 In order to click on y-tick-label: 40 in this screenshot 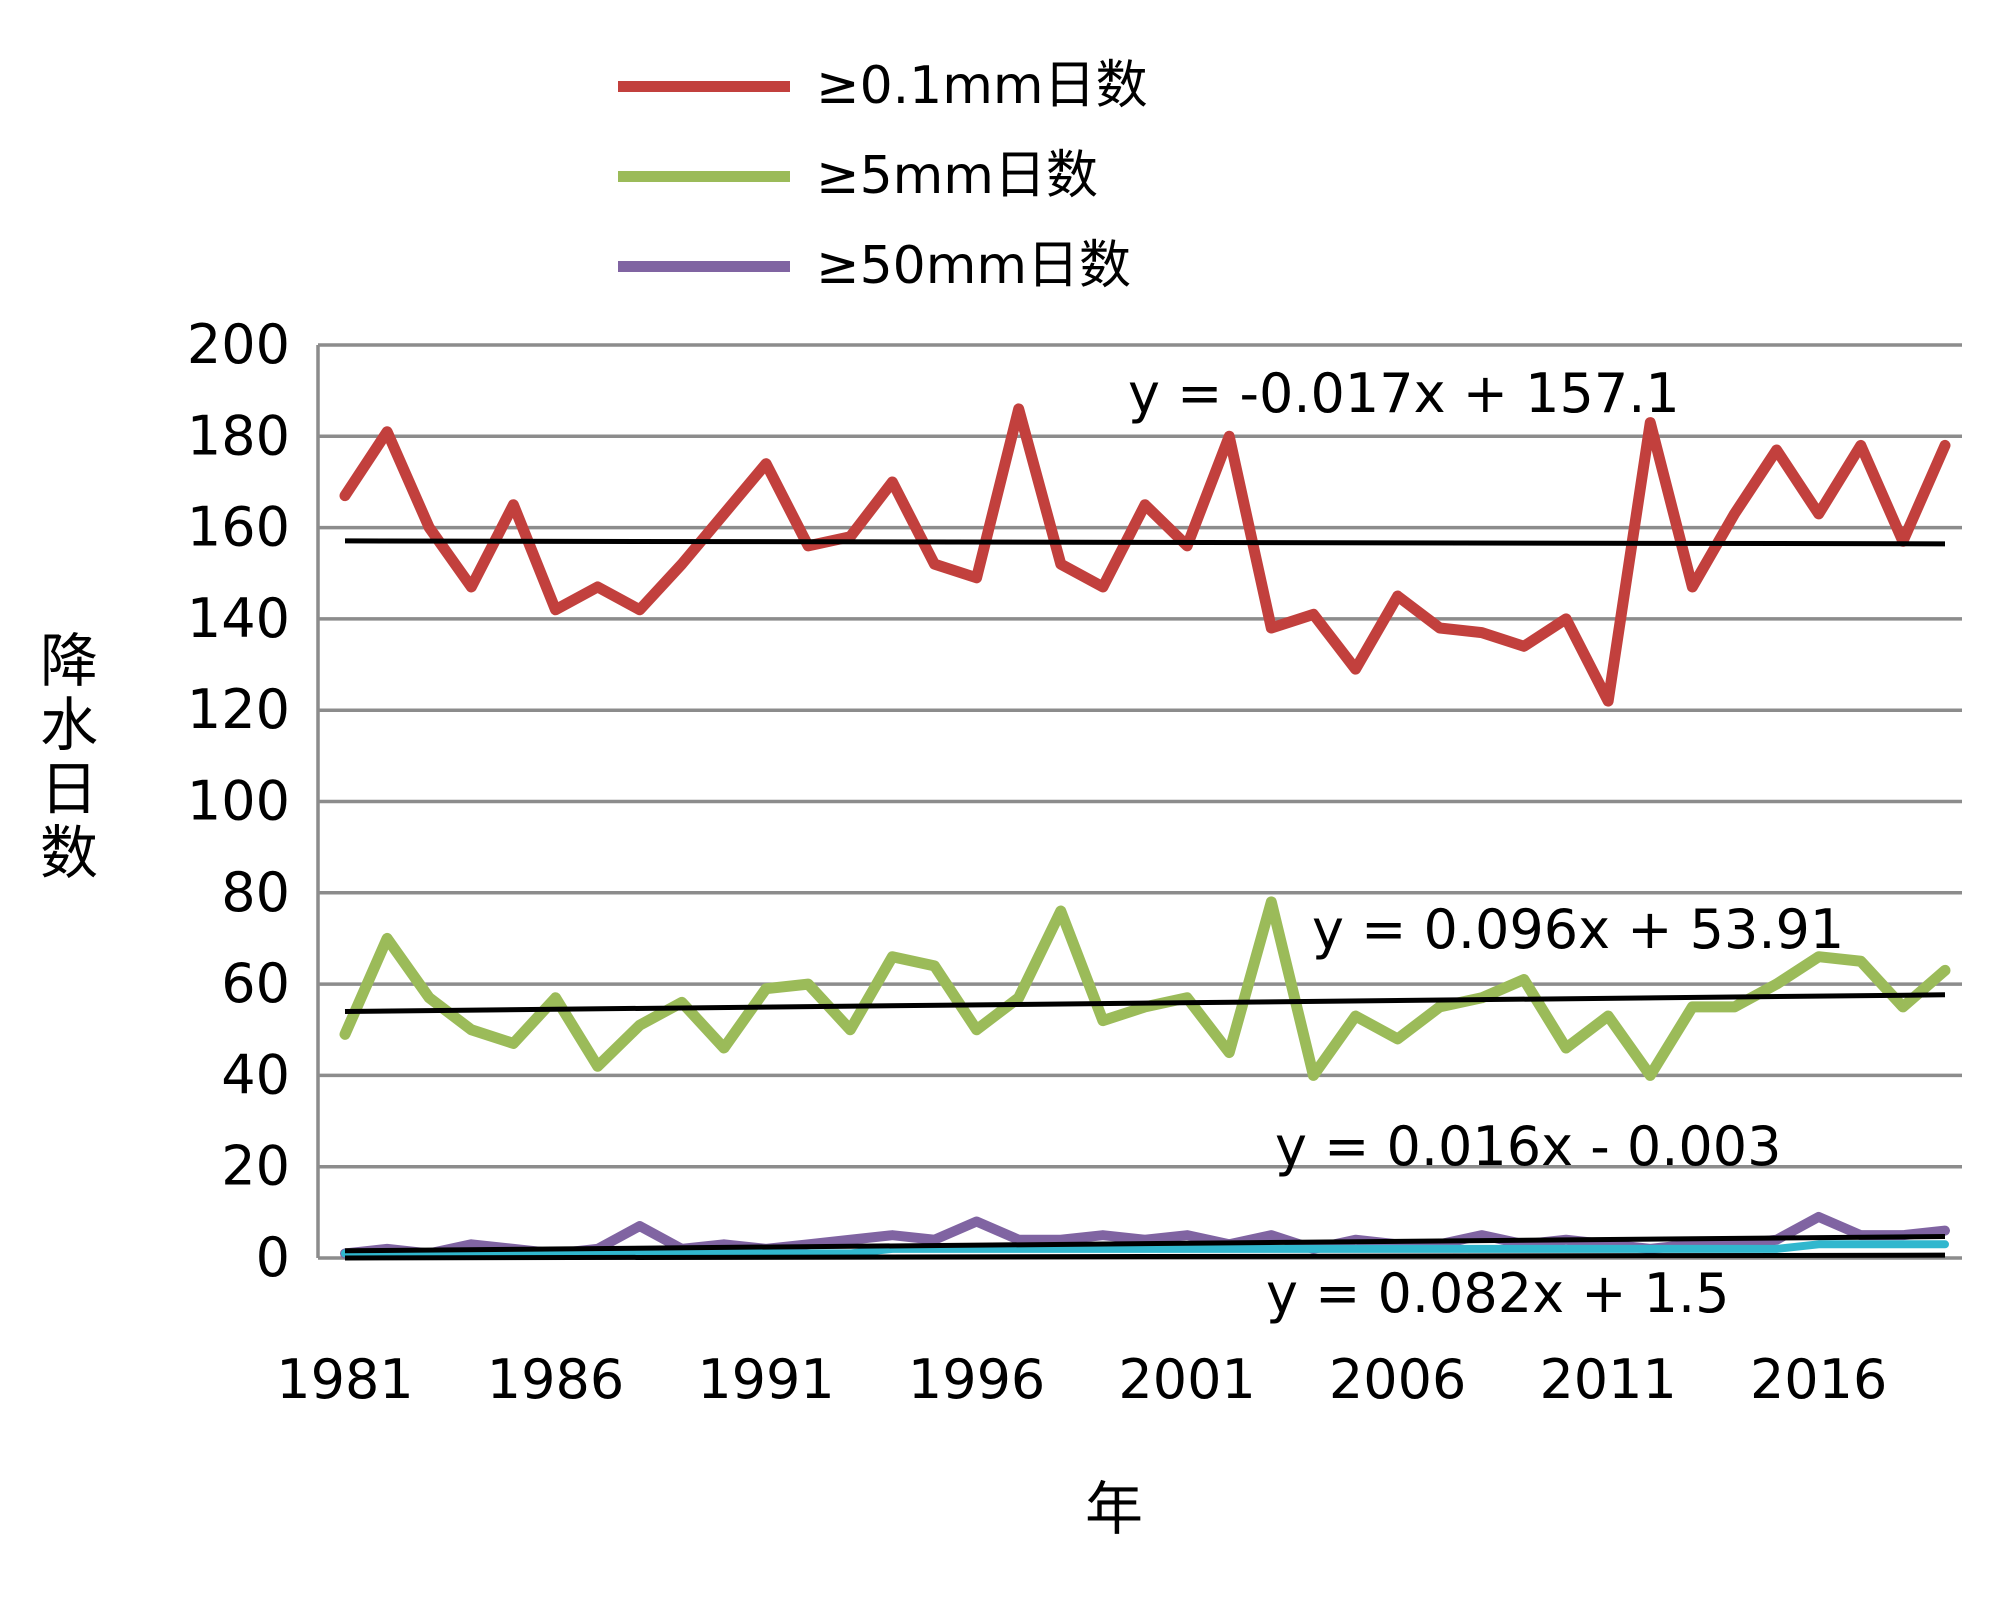, I will do `click(255, 1074)`.